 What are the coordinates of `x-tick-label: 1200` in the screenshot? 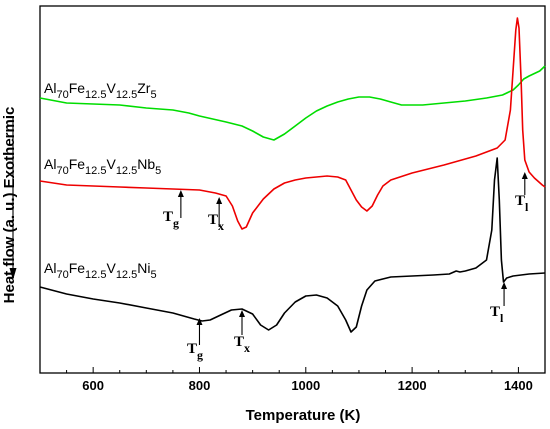 It's located at (412, 385).